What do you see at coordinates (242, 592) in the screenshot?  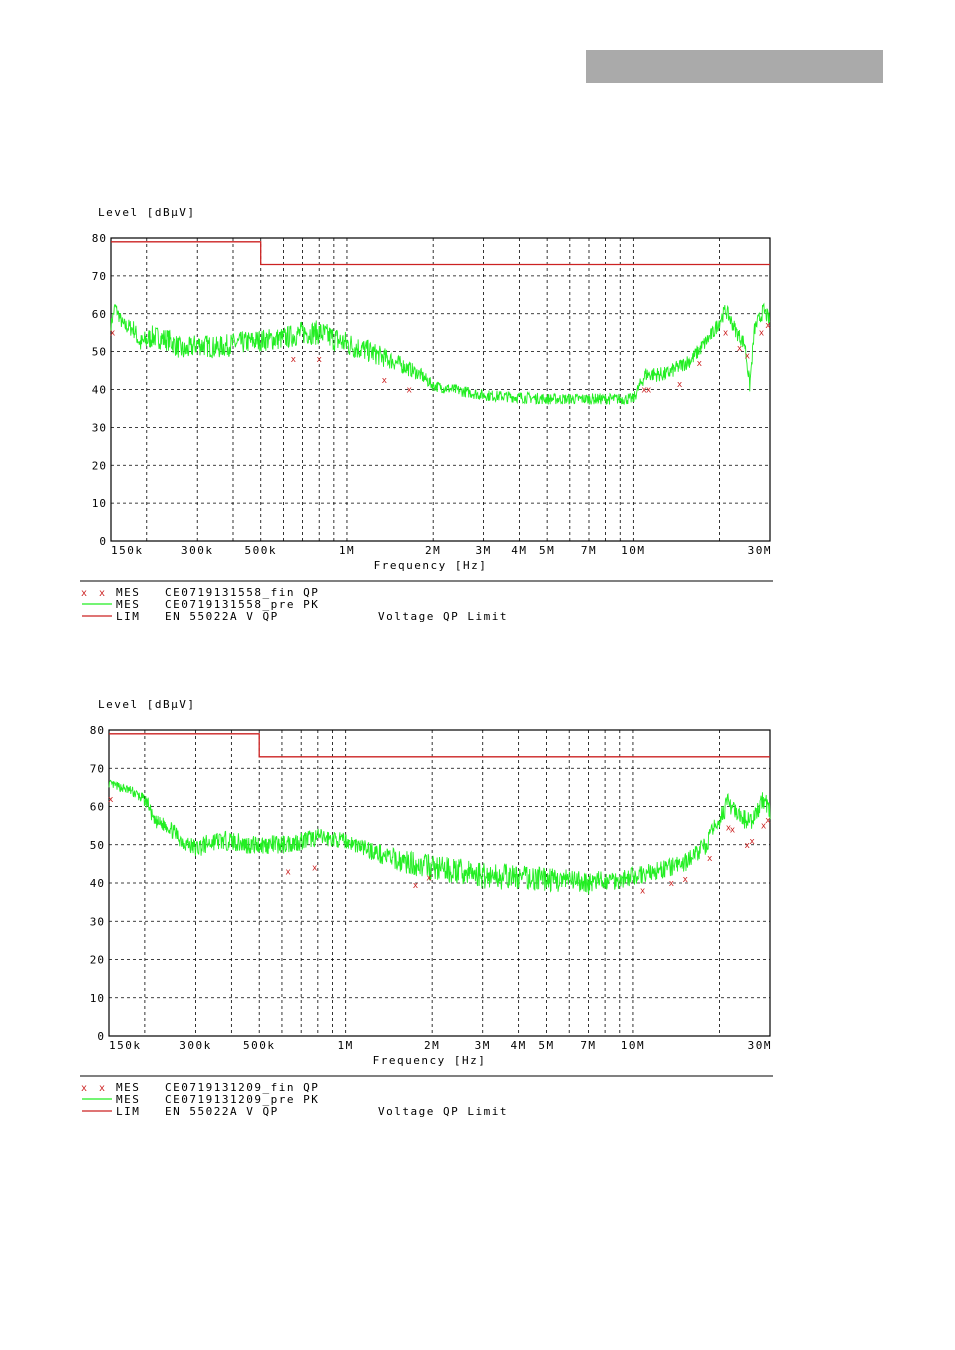 I see `legend-name: CE0719131558_fin QP` at bounding box center [242, 592].